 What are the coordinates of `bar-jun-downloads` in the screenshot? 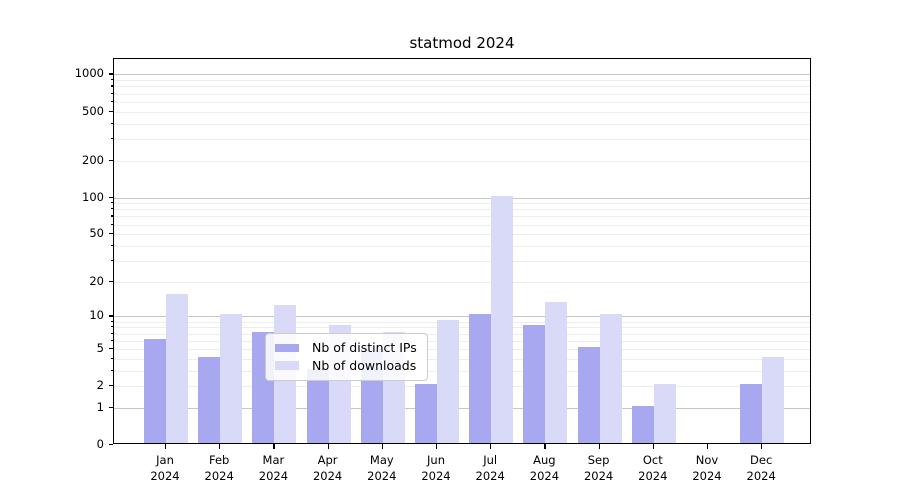 It's located at (448, 381).